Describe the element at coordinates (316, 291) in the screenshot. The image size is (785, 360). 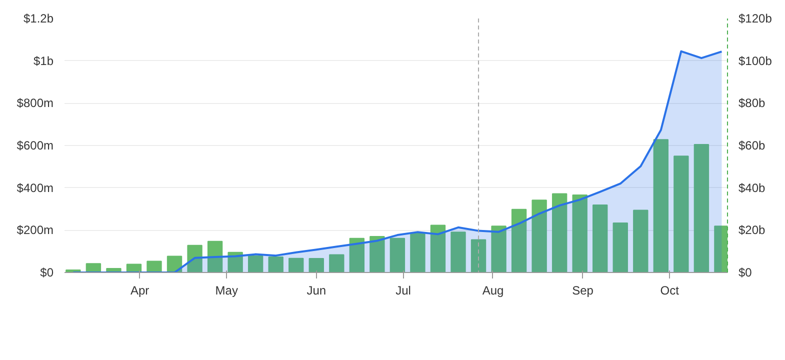
I see `x-tick-label: Jun` at that location.